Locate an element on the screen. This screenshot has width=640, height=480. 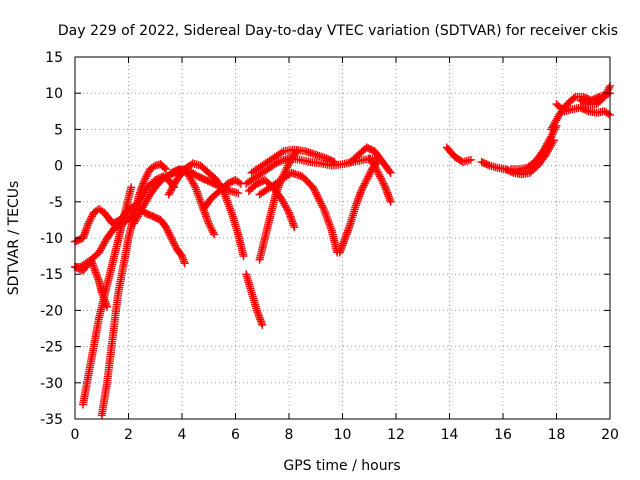
x-tick-label: 6 is located at coordinates (235, 435).